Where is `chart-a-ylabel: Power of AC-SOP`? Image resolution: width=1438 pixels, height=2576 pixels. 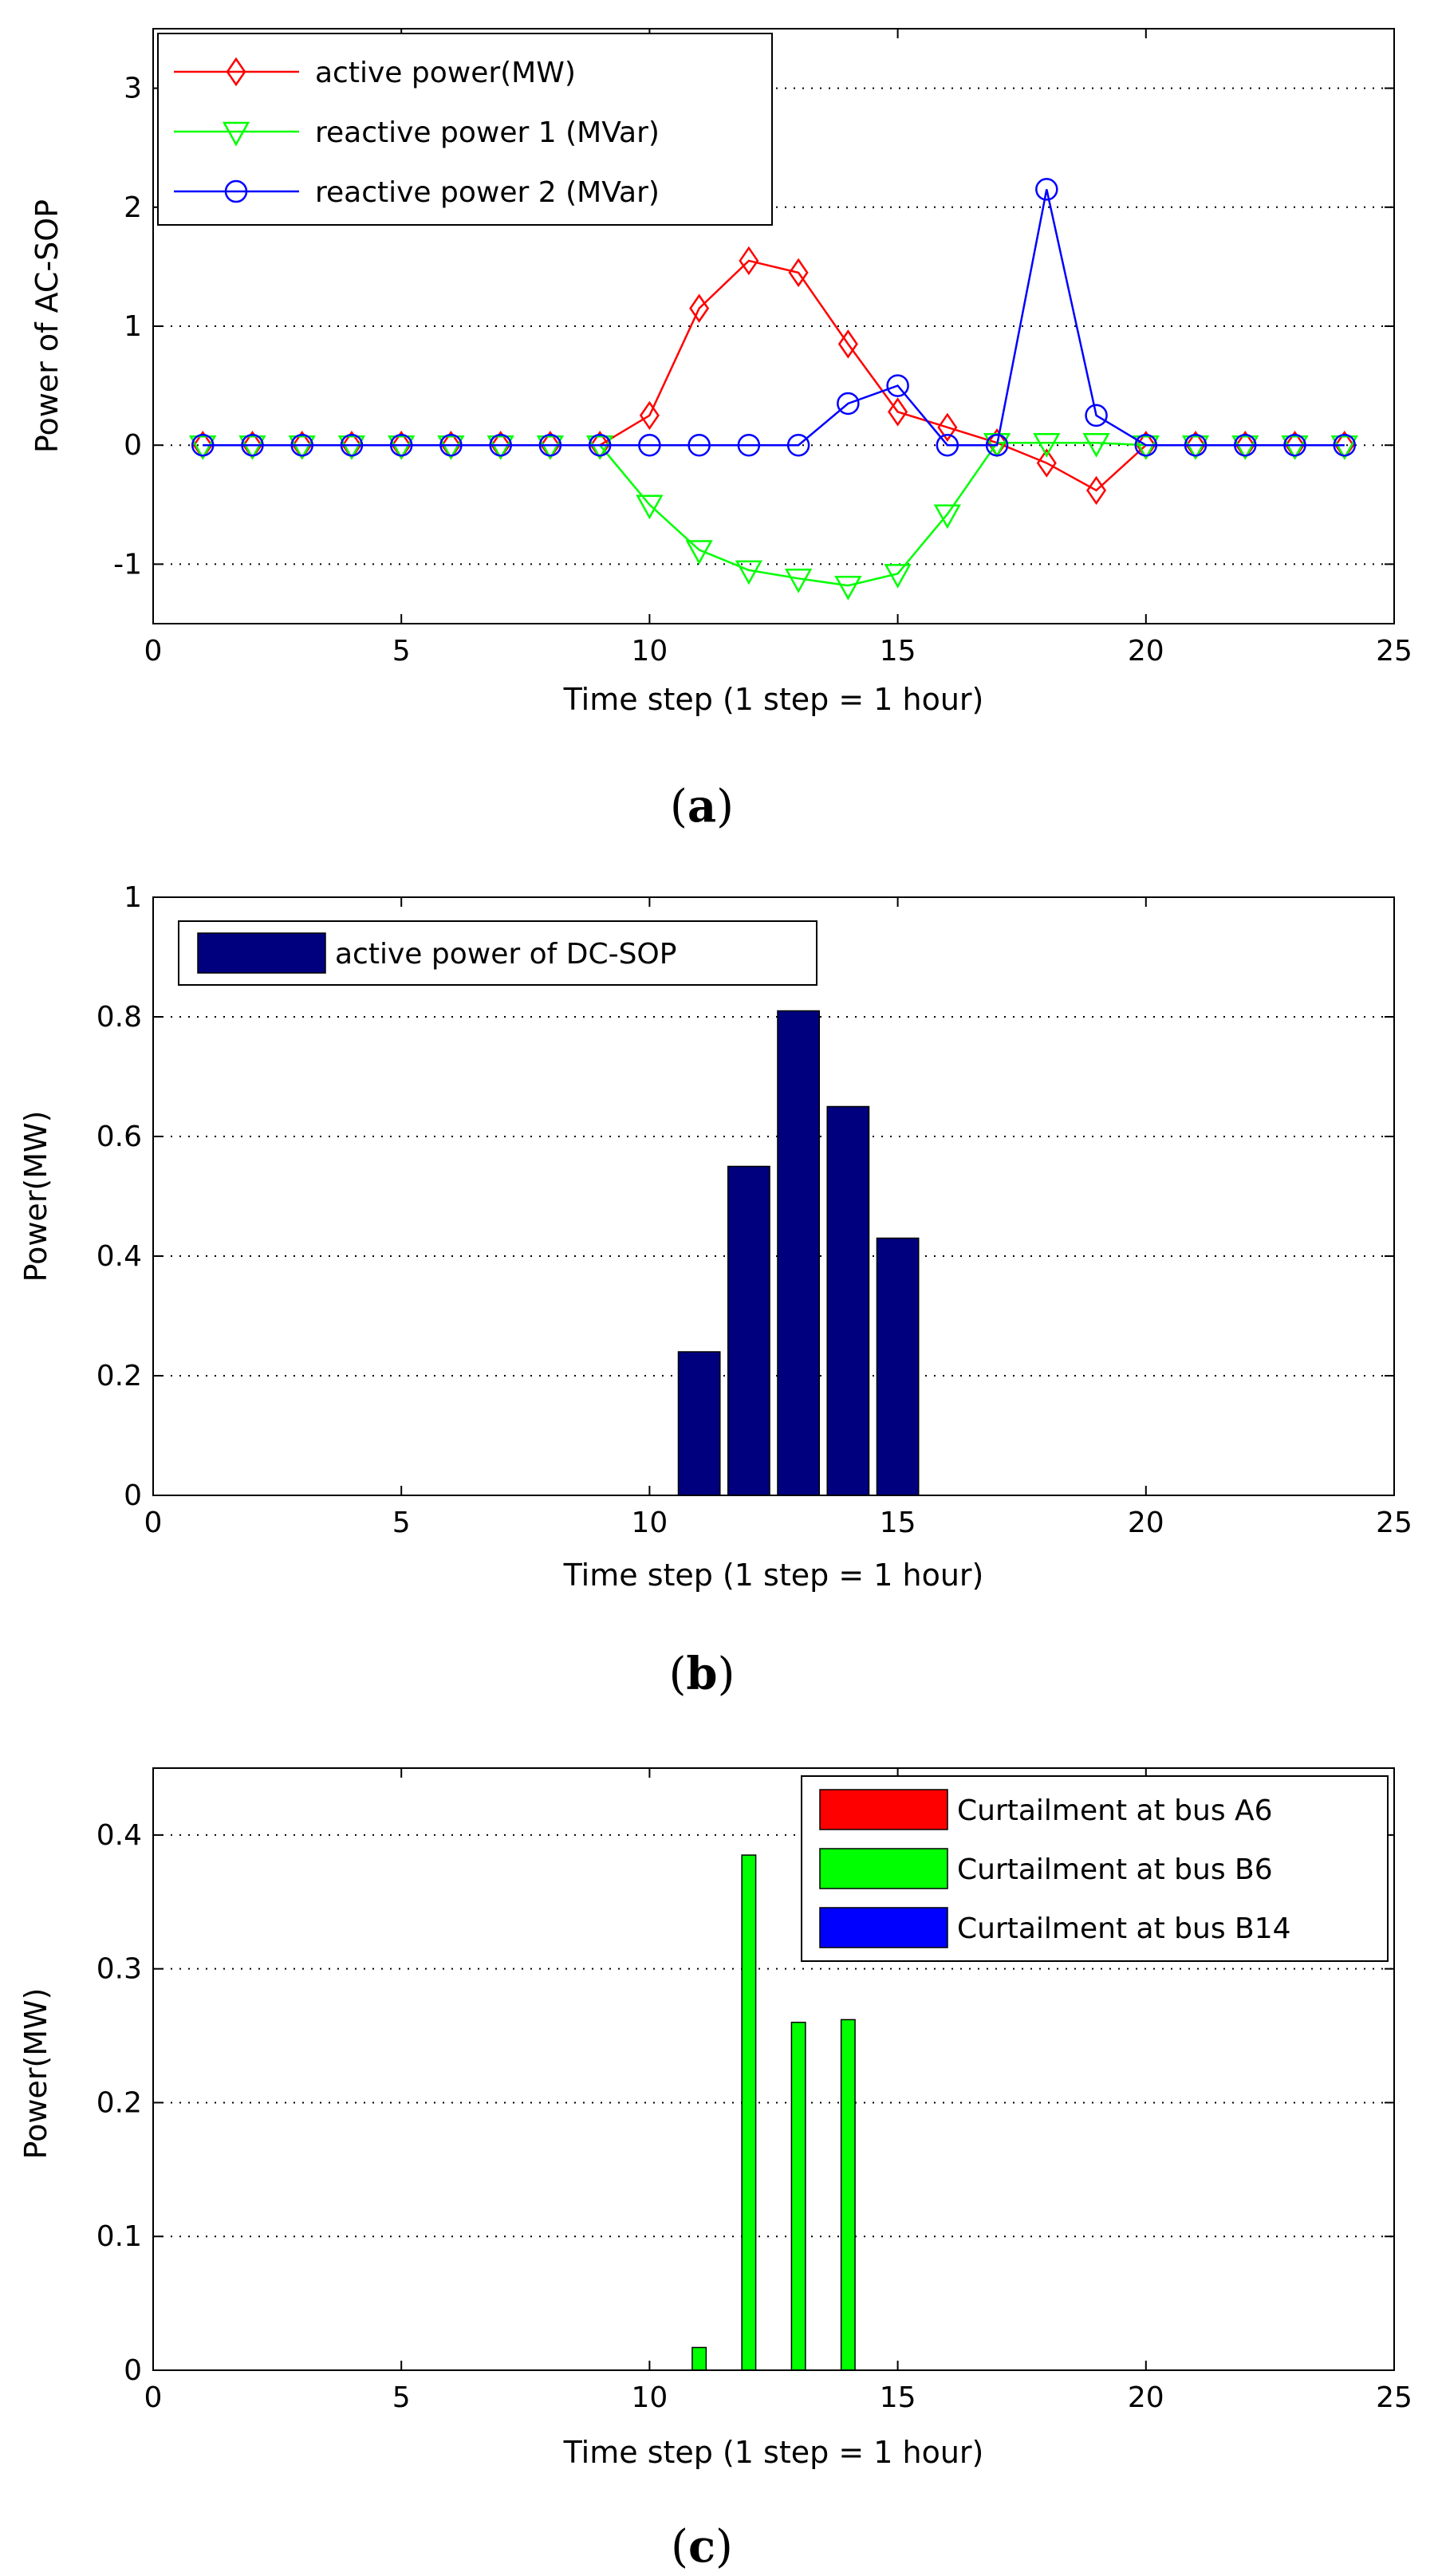
chart-a-ylabel: Power of AC-SOP is located at coordinates (47, 326).